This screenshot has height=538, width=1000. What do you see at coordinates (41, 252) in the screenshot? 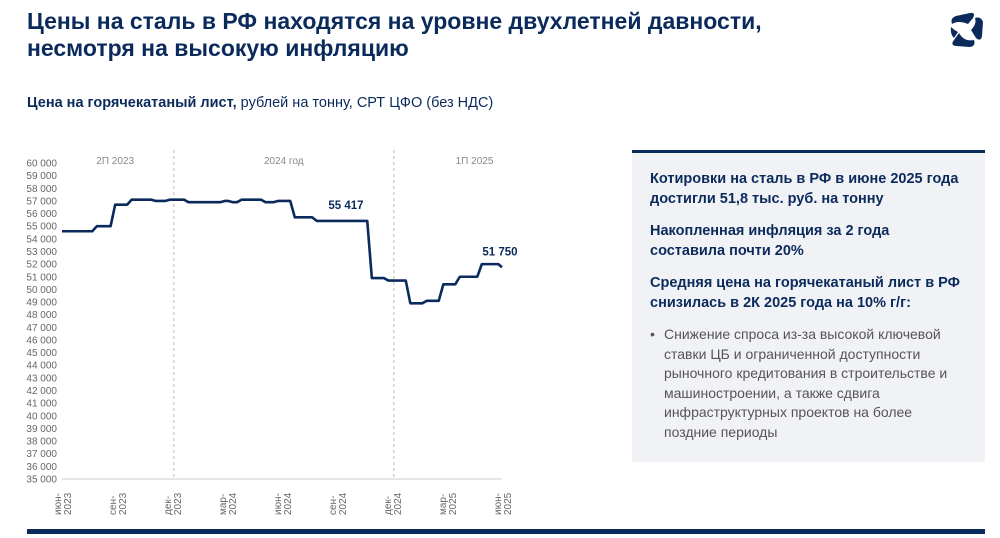
I see `y-tick-label: 53 000` at bounding box center [41, 252].